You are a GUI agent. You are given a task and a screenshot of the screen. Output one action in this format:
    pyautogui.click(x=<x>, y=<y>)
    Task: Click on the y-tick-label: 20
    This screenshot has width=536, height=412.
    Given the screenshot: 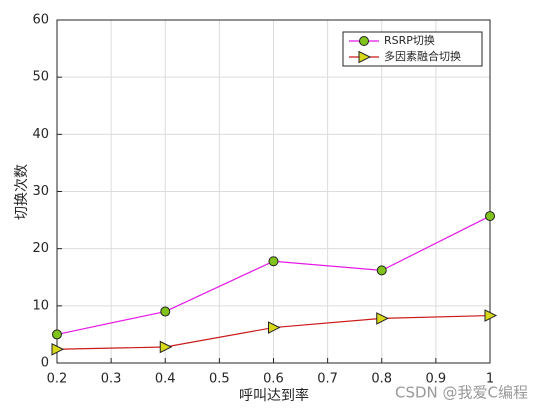 What is the action you would take?
    pyautogui.click(x=40, y=248)
    